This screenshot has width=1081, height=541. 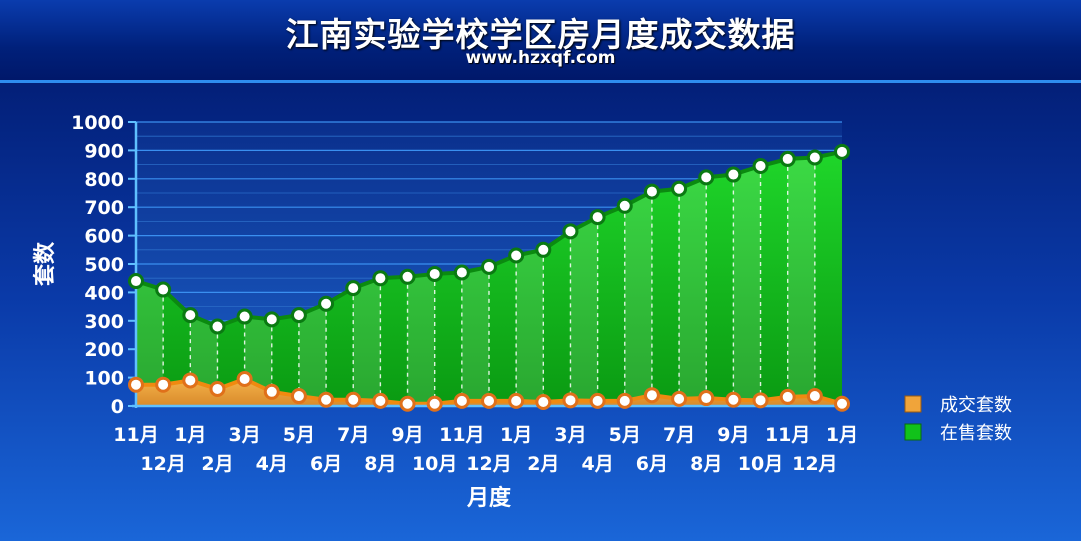 I want to click on legend-item-onsale: 在售套数, so click(x=958, y=433).